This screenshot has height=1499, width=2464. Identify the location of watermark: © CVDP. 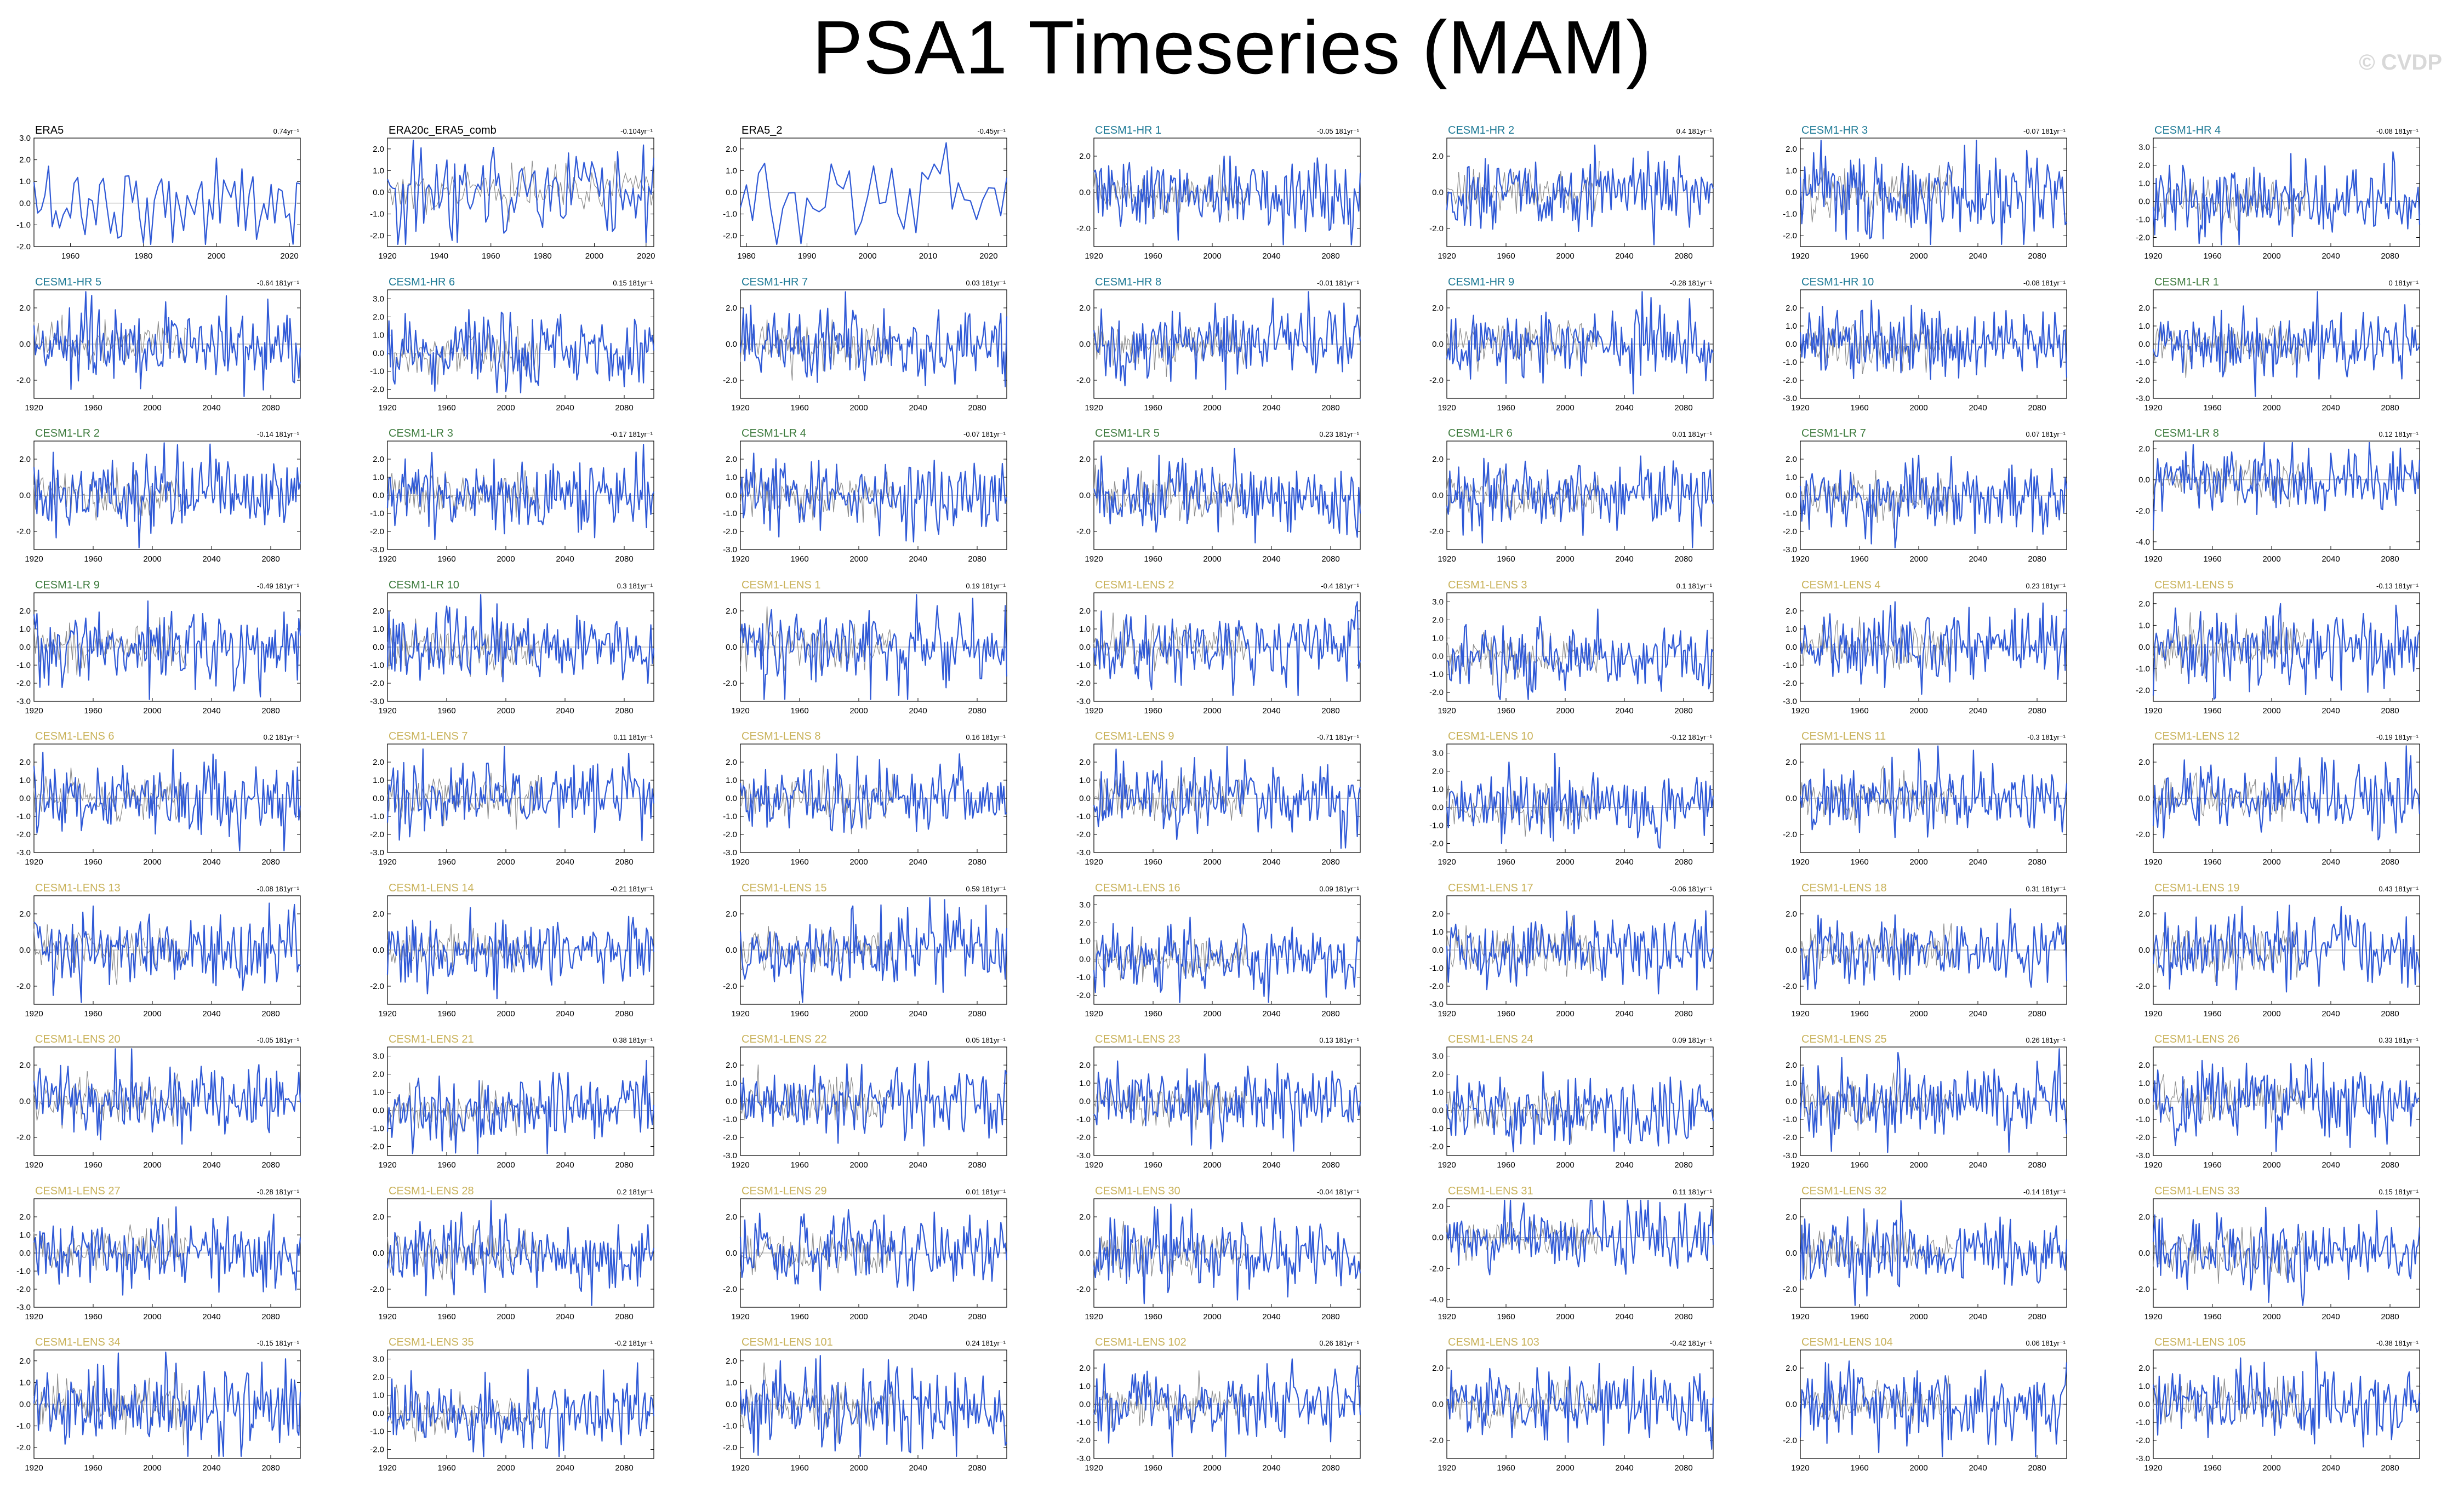
(2400, 63).